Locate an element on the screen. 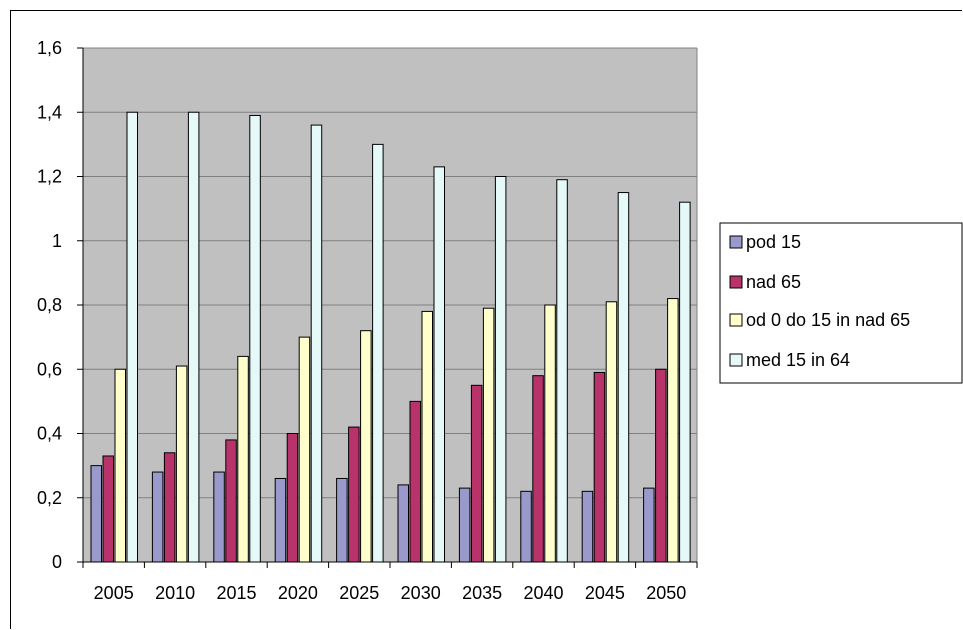  legend-label: pod 15 is located at coordinates (773, 242).